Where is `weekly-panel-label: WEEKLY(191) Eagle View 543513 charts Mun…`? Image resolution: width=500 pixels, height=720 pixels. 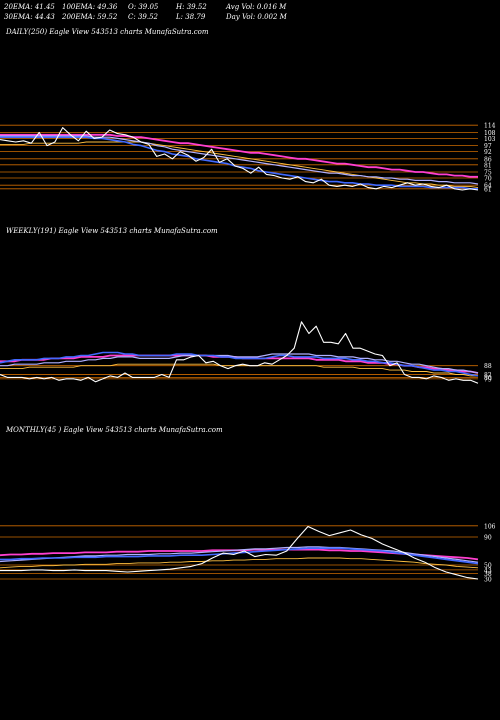
weekly-panel-label: WEEKLY(191) Eagle View 543513 charts Mun… is located at coordinates (112, 231).